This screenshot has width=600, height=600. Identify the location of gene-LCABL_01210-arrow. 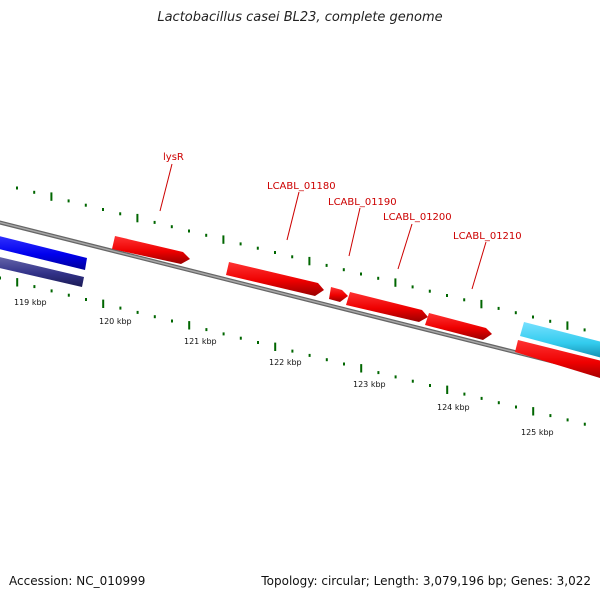
(458, 326).